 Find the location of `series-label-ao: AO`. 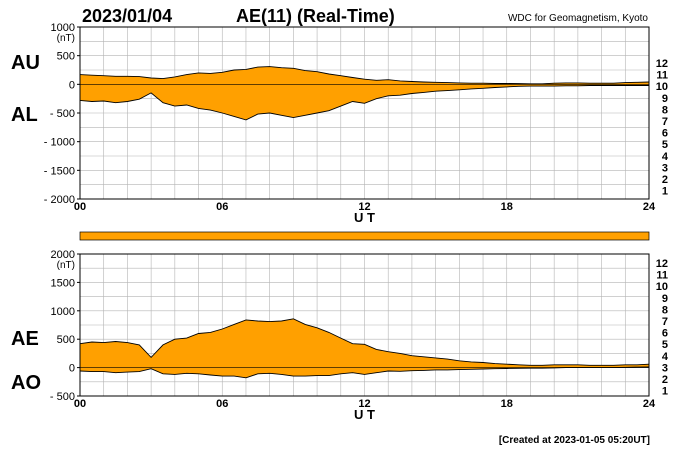

series-label-ao: AO is located at coordinates (26, 383).